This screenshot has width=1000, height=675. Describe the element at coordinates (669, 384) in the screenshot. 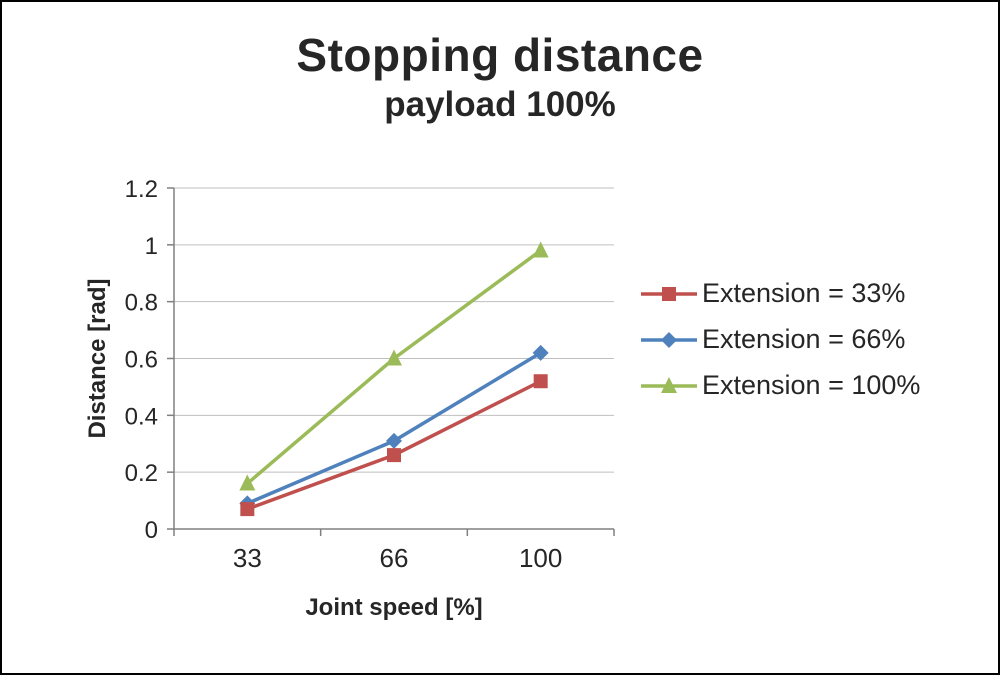

I see `legend-swatch-triangle-icon` at that location.